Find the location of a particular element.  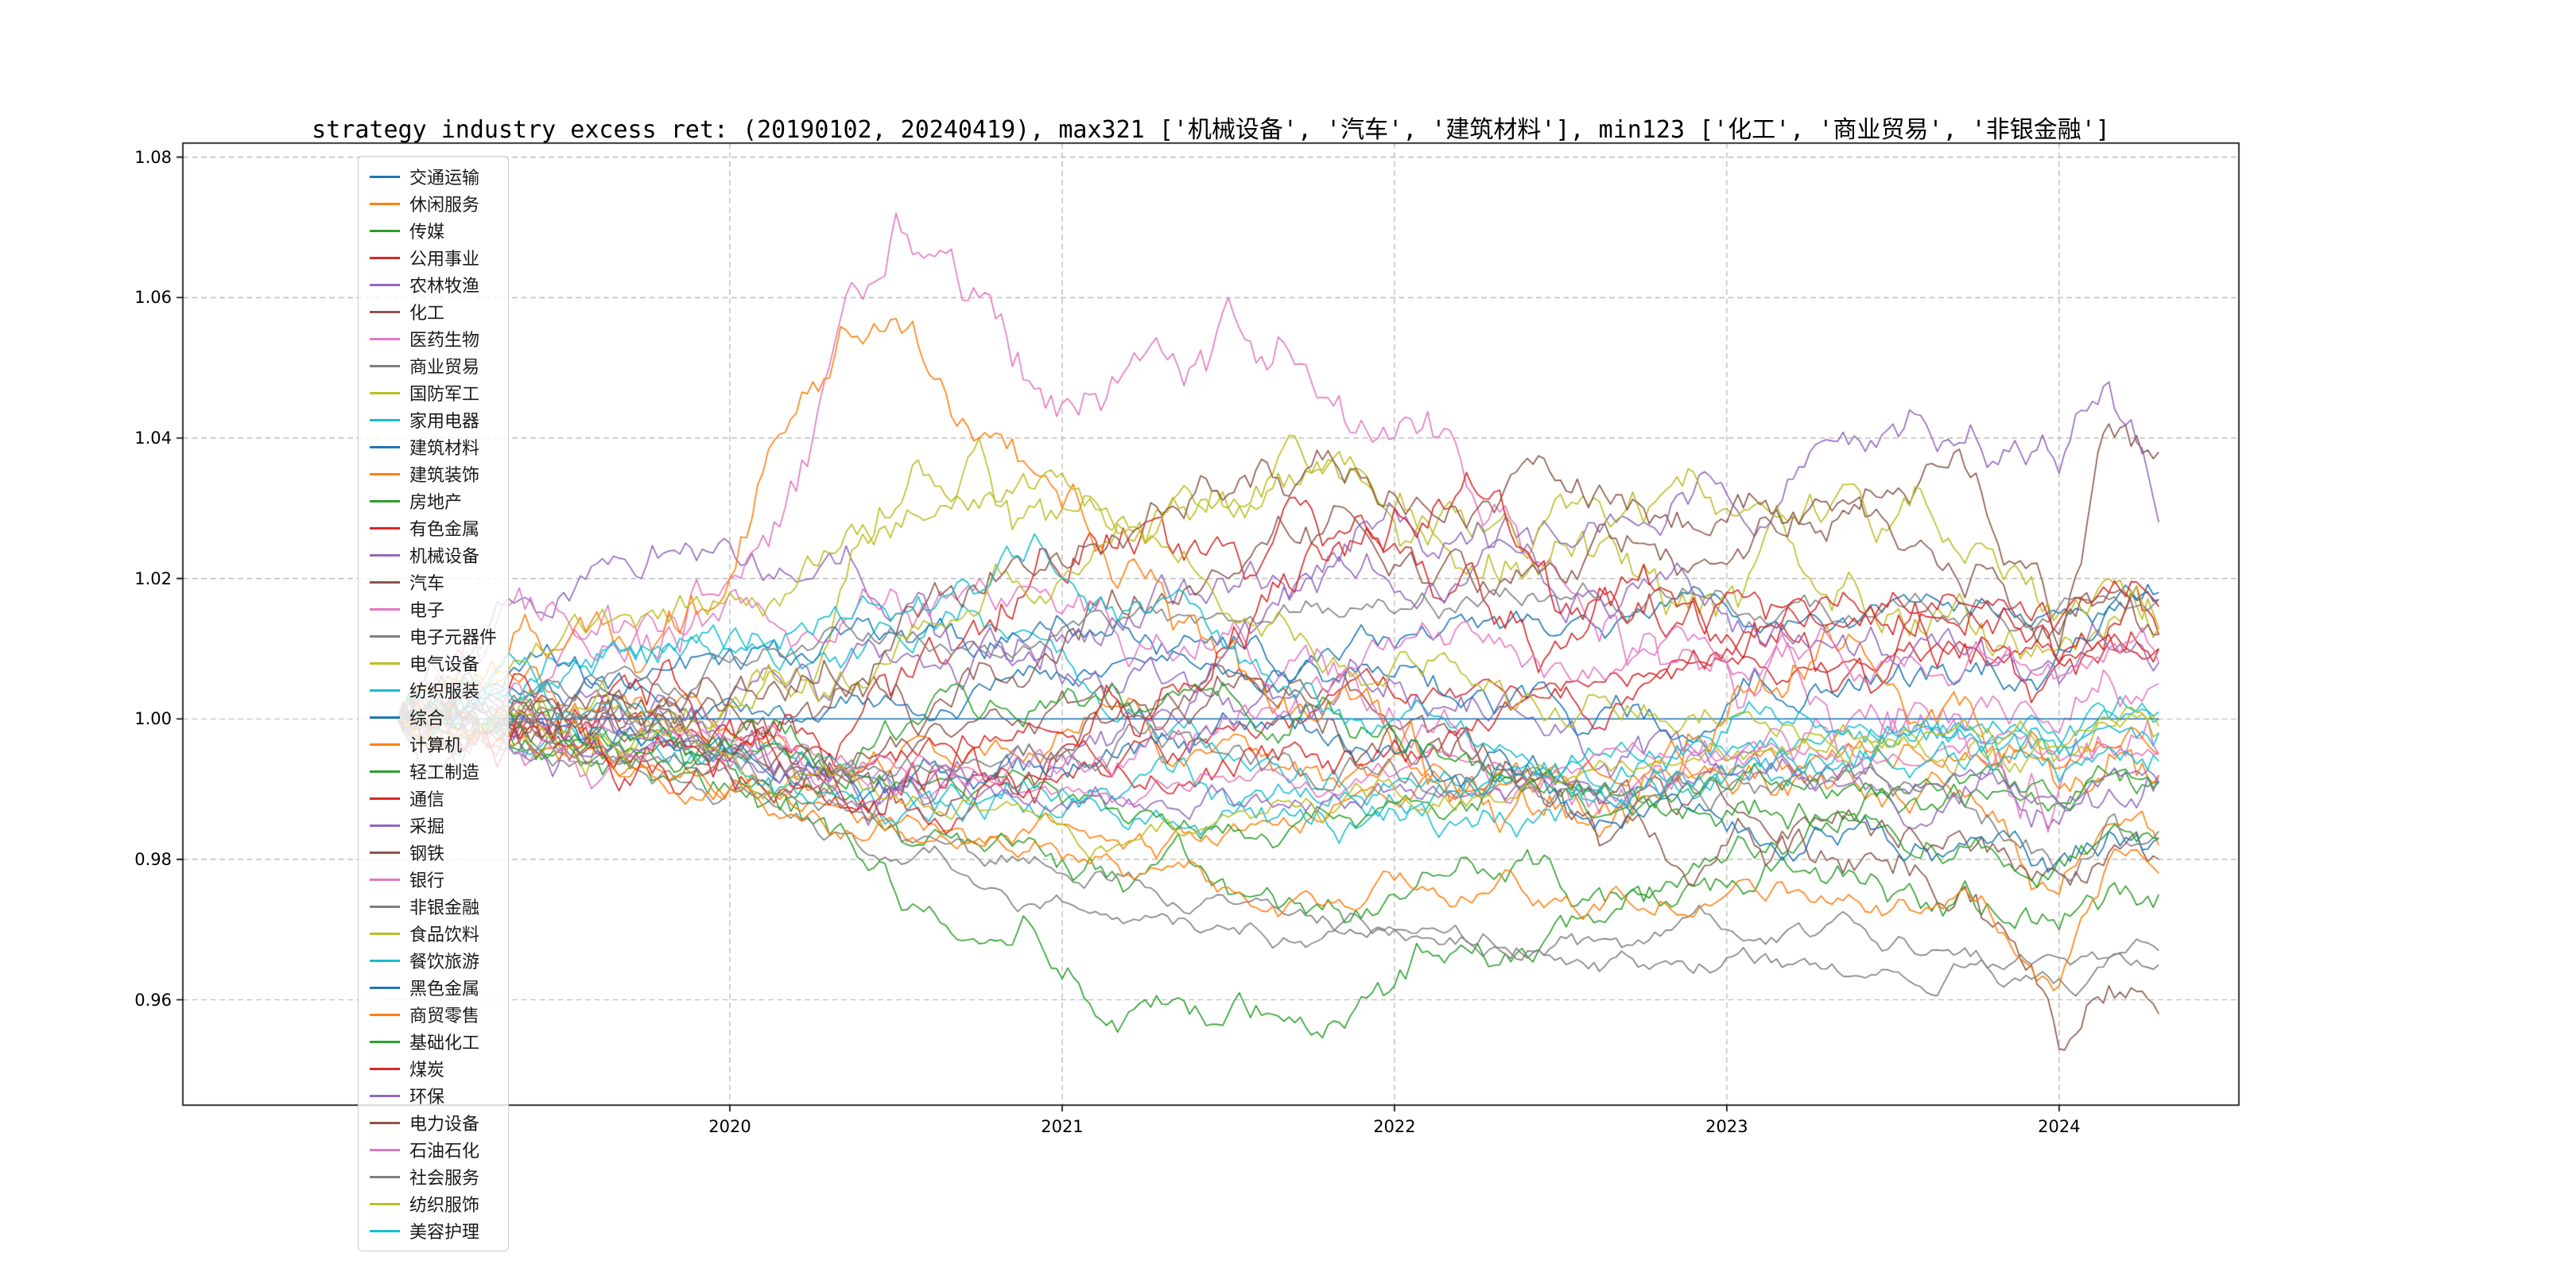

legend-item: 电气设备 is located at coordinates (434, 664).